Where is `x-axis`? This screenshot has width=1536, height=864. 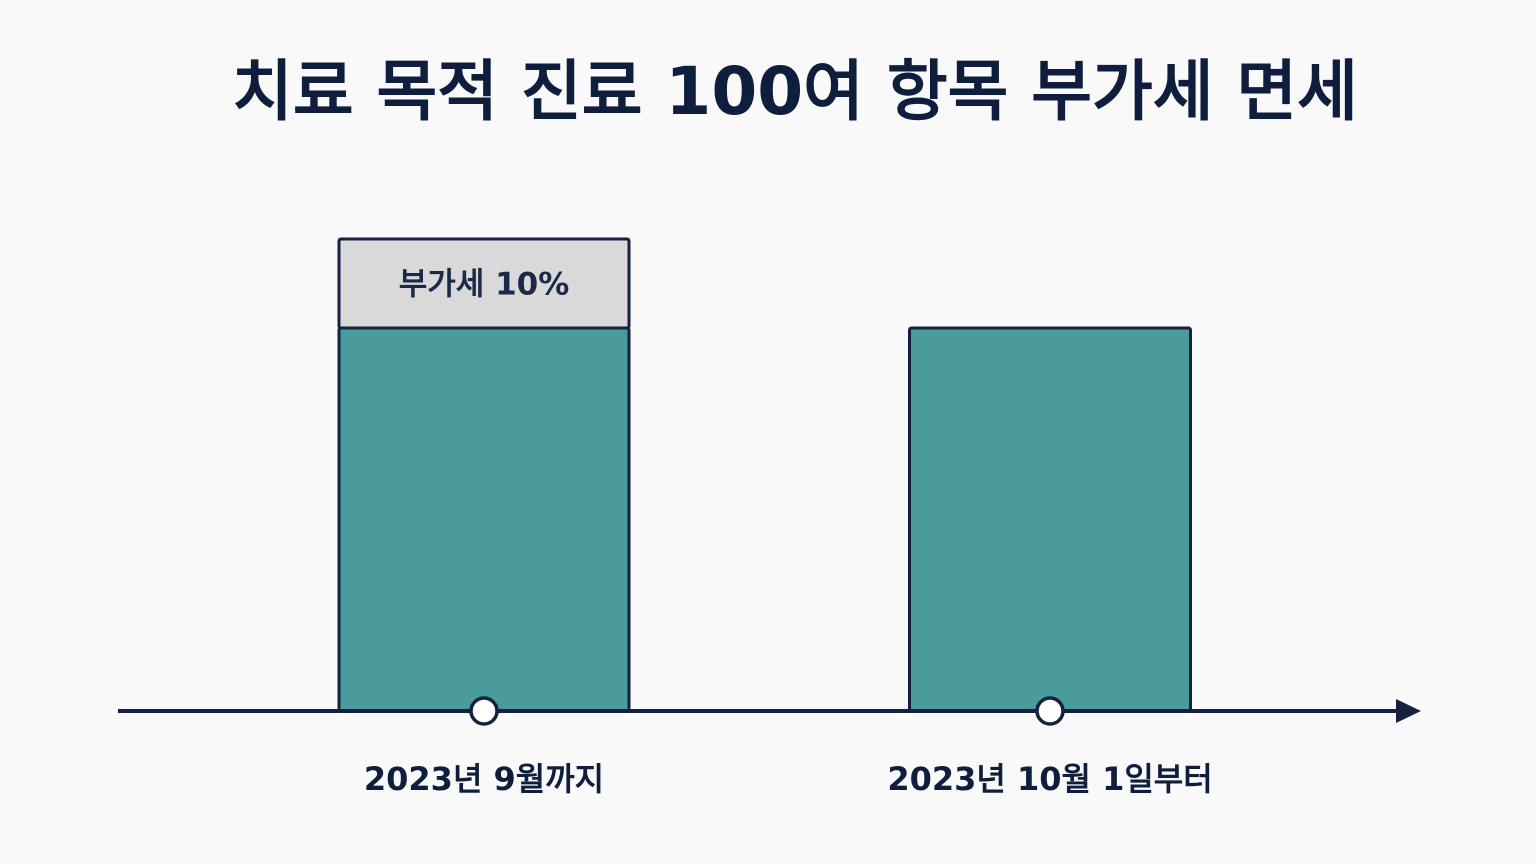
x-axis is located at coordinates (769, 711).